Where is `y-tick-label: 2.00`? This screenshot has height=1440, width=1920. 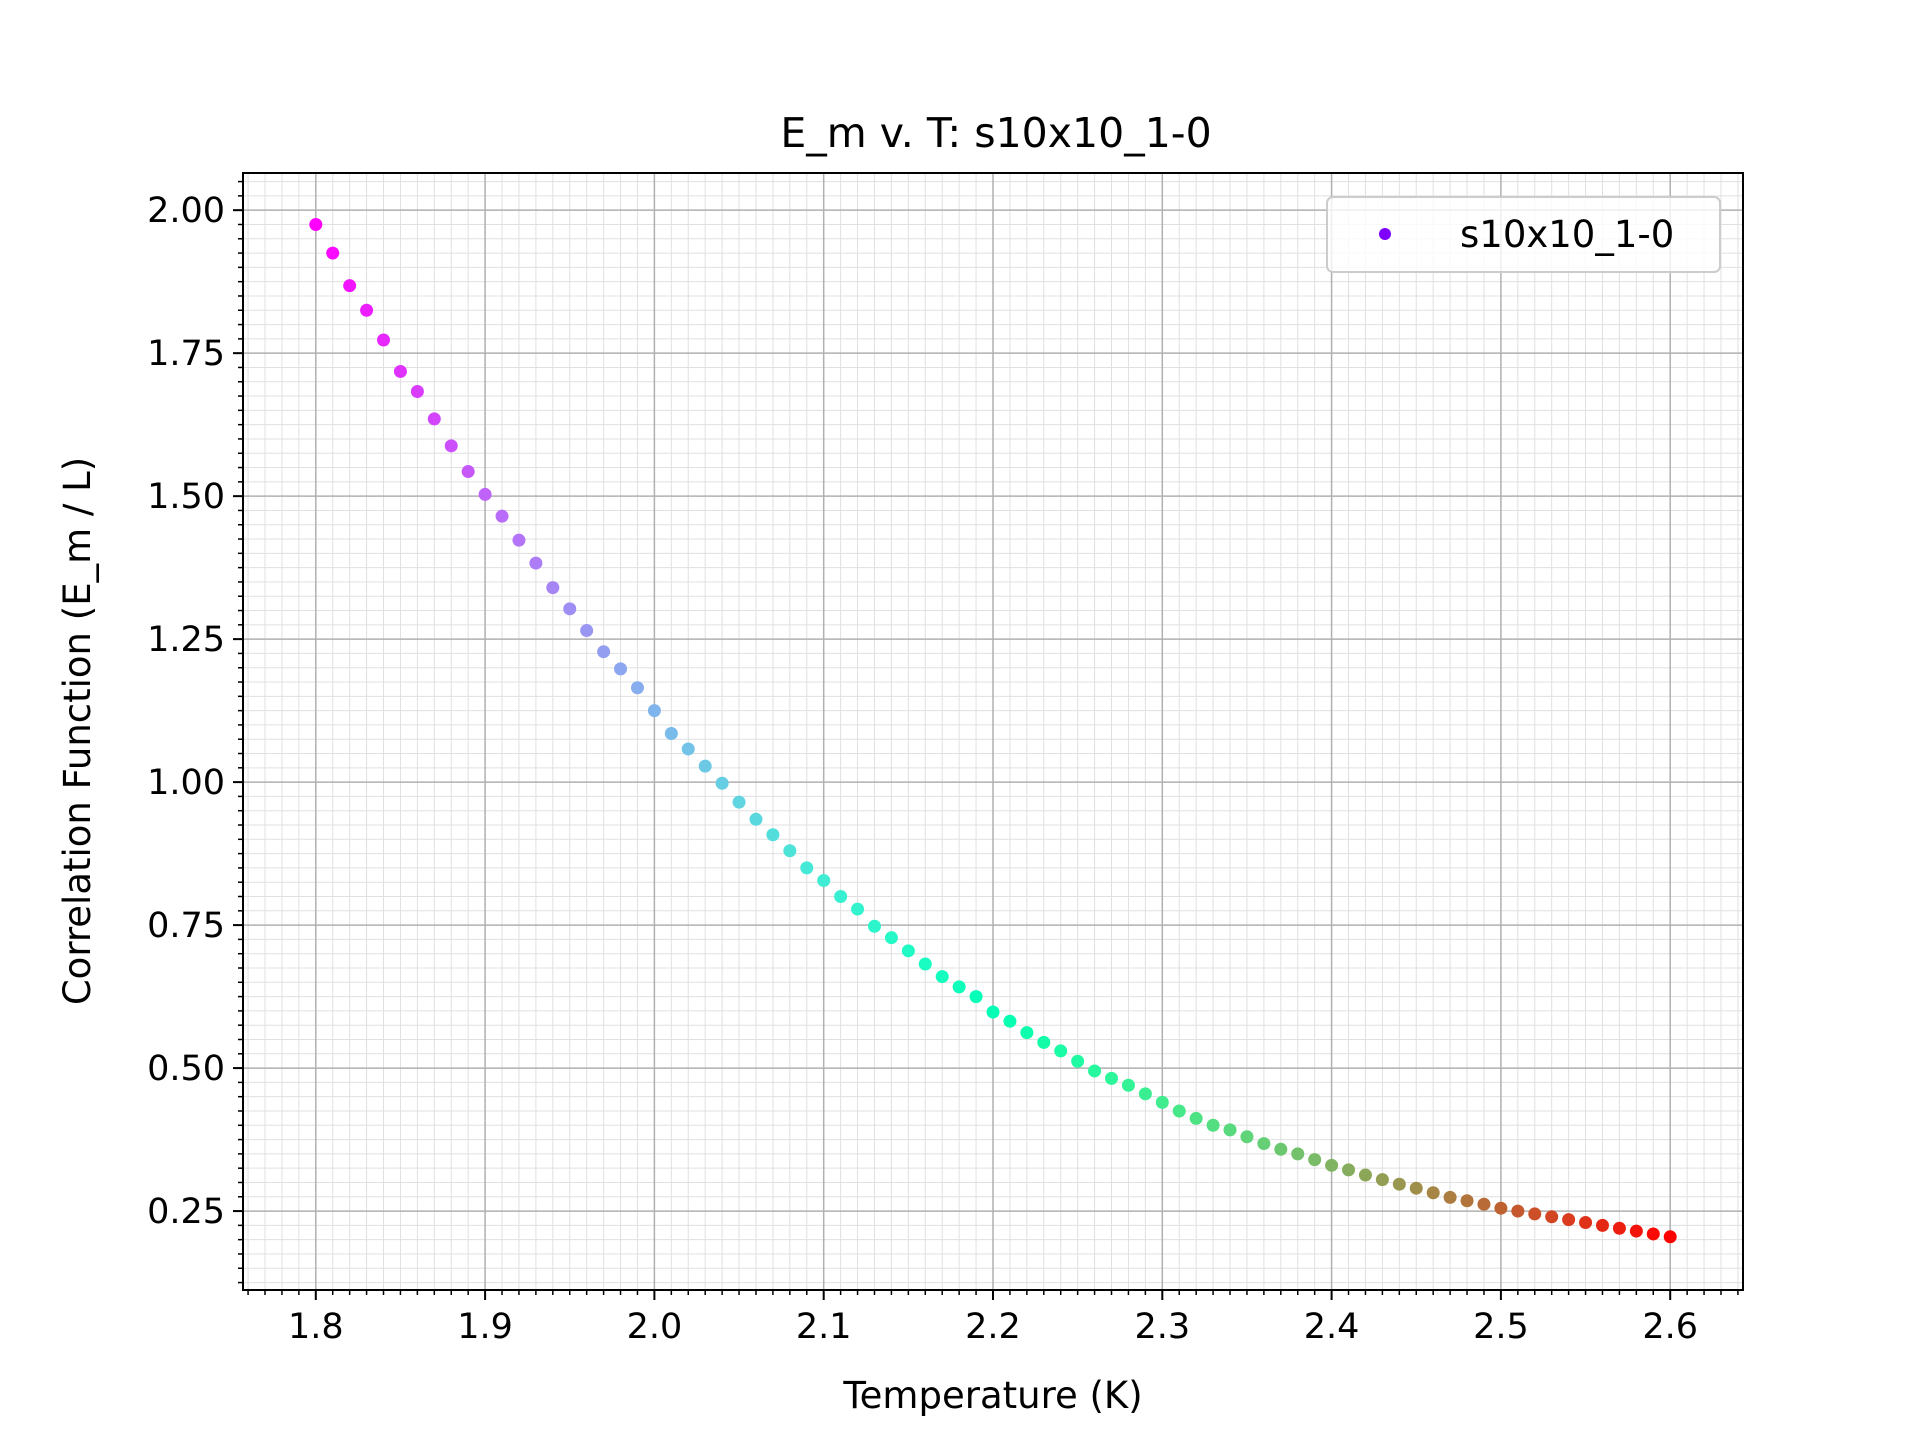 y-tick-label: 2.00 is located at coordinates (186, 211).